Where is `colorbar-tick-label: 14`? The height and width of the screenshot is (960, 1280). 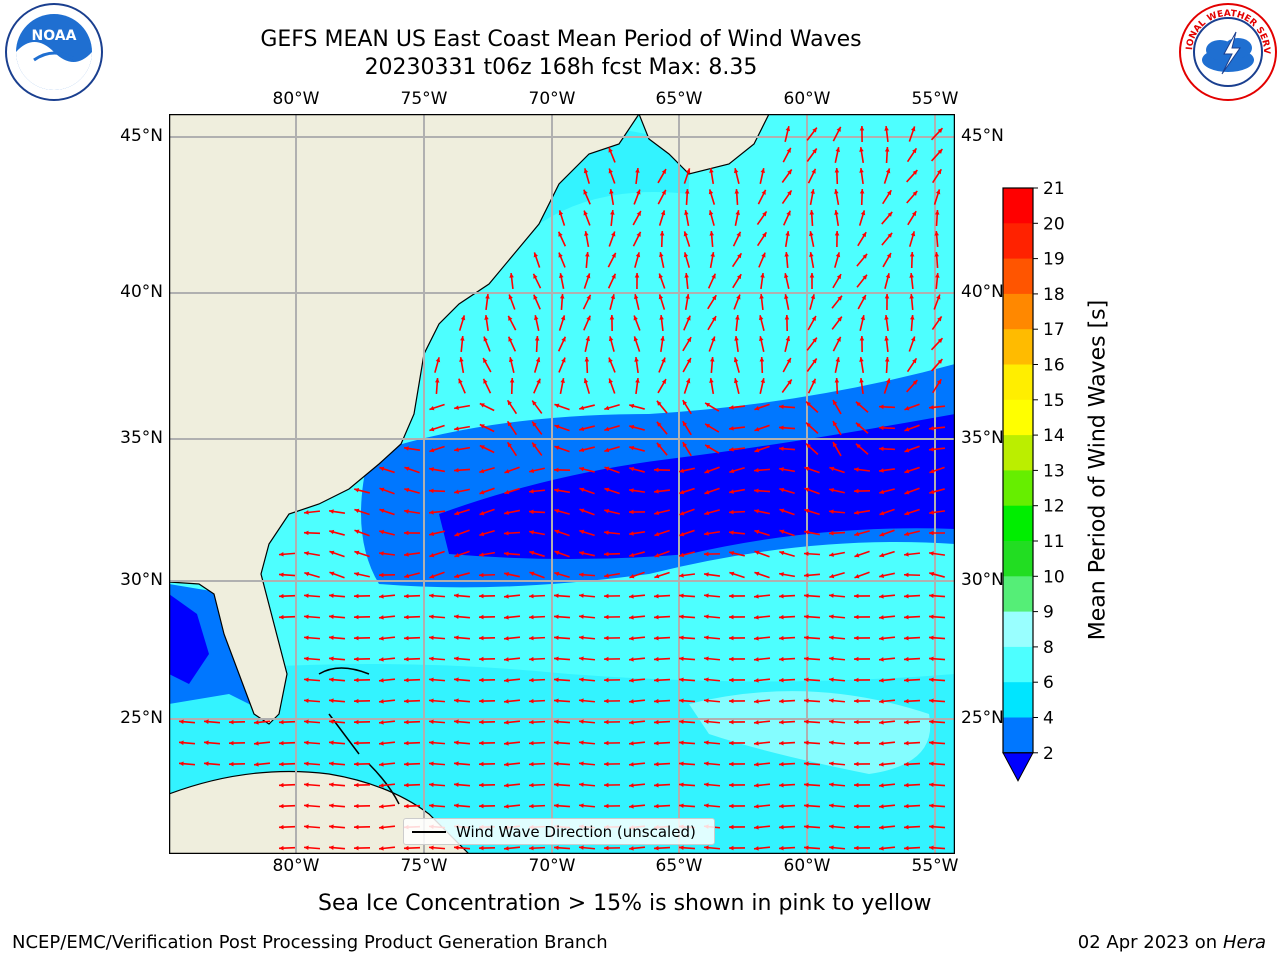 colorbar-tick-label: 14 is located at coordinates (1054, 436).